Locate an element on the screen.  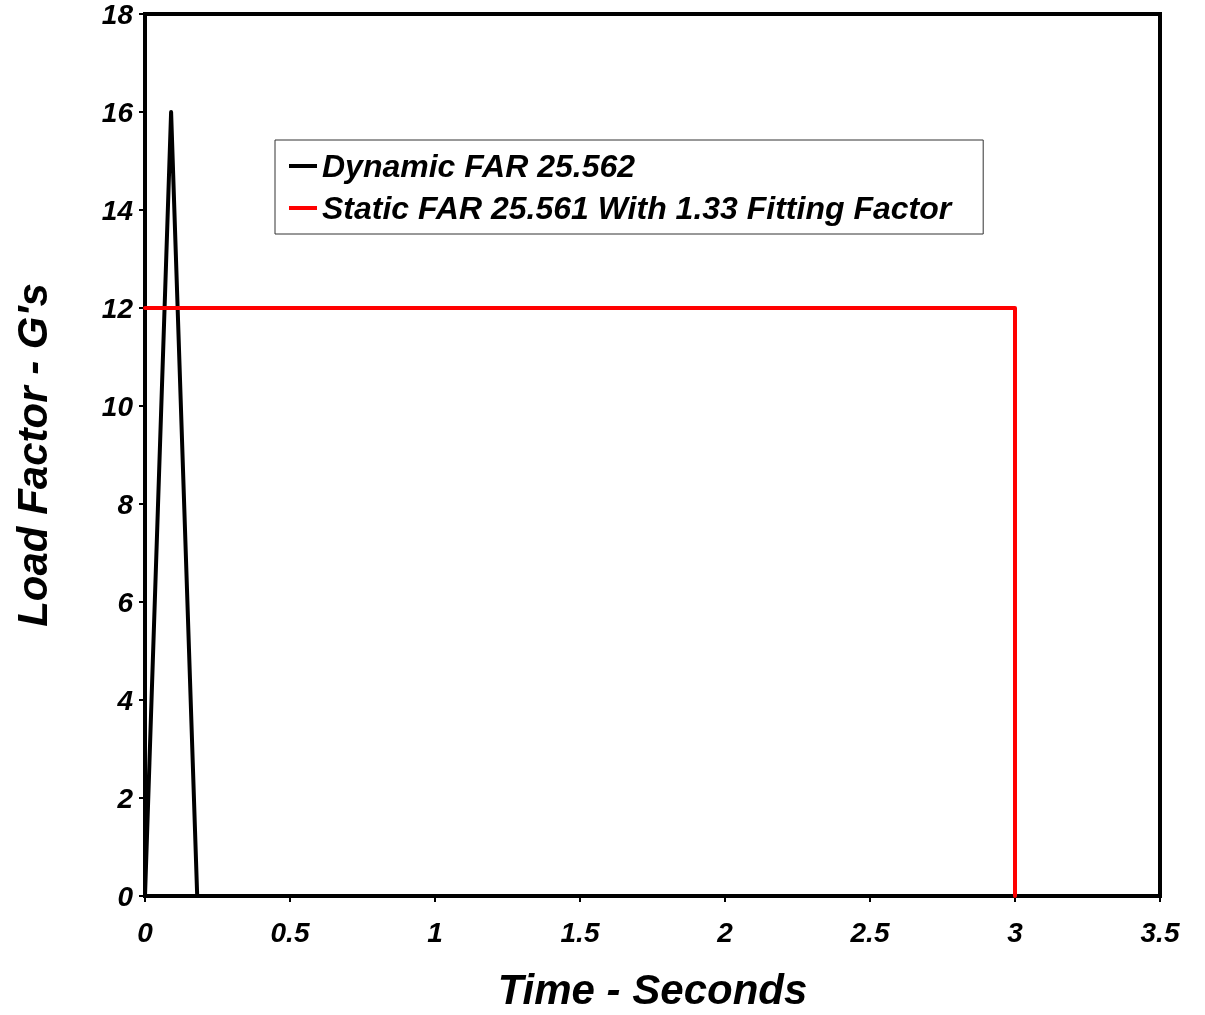
y-tick-label: 2 is located at coordinates (125, 798).